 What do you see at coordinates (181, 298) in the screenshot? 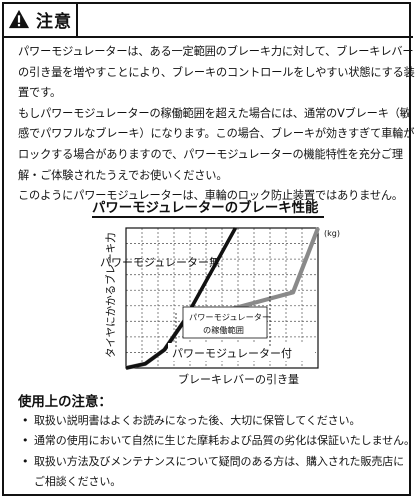
I see `series-line-without-modulator` at bounding box center [181, 298].